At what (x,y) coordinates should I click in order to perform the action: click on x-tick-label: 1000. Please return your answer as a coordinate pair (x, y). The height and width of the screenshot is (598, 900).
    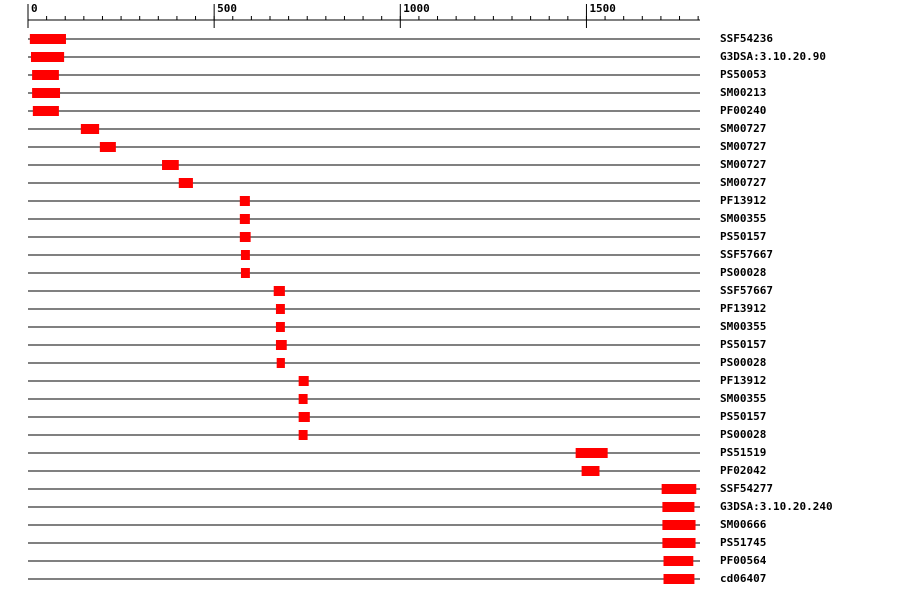
    Looking at the image, I should click on (416, 8).